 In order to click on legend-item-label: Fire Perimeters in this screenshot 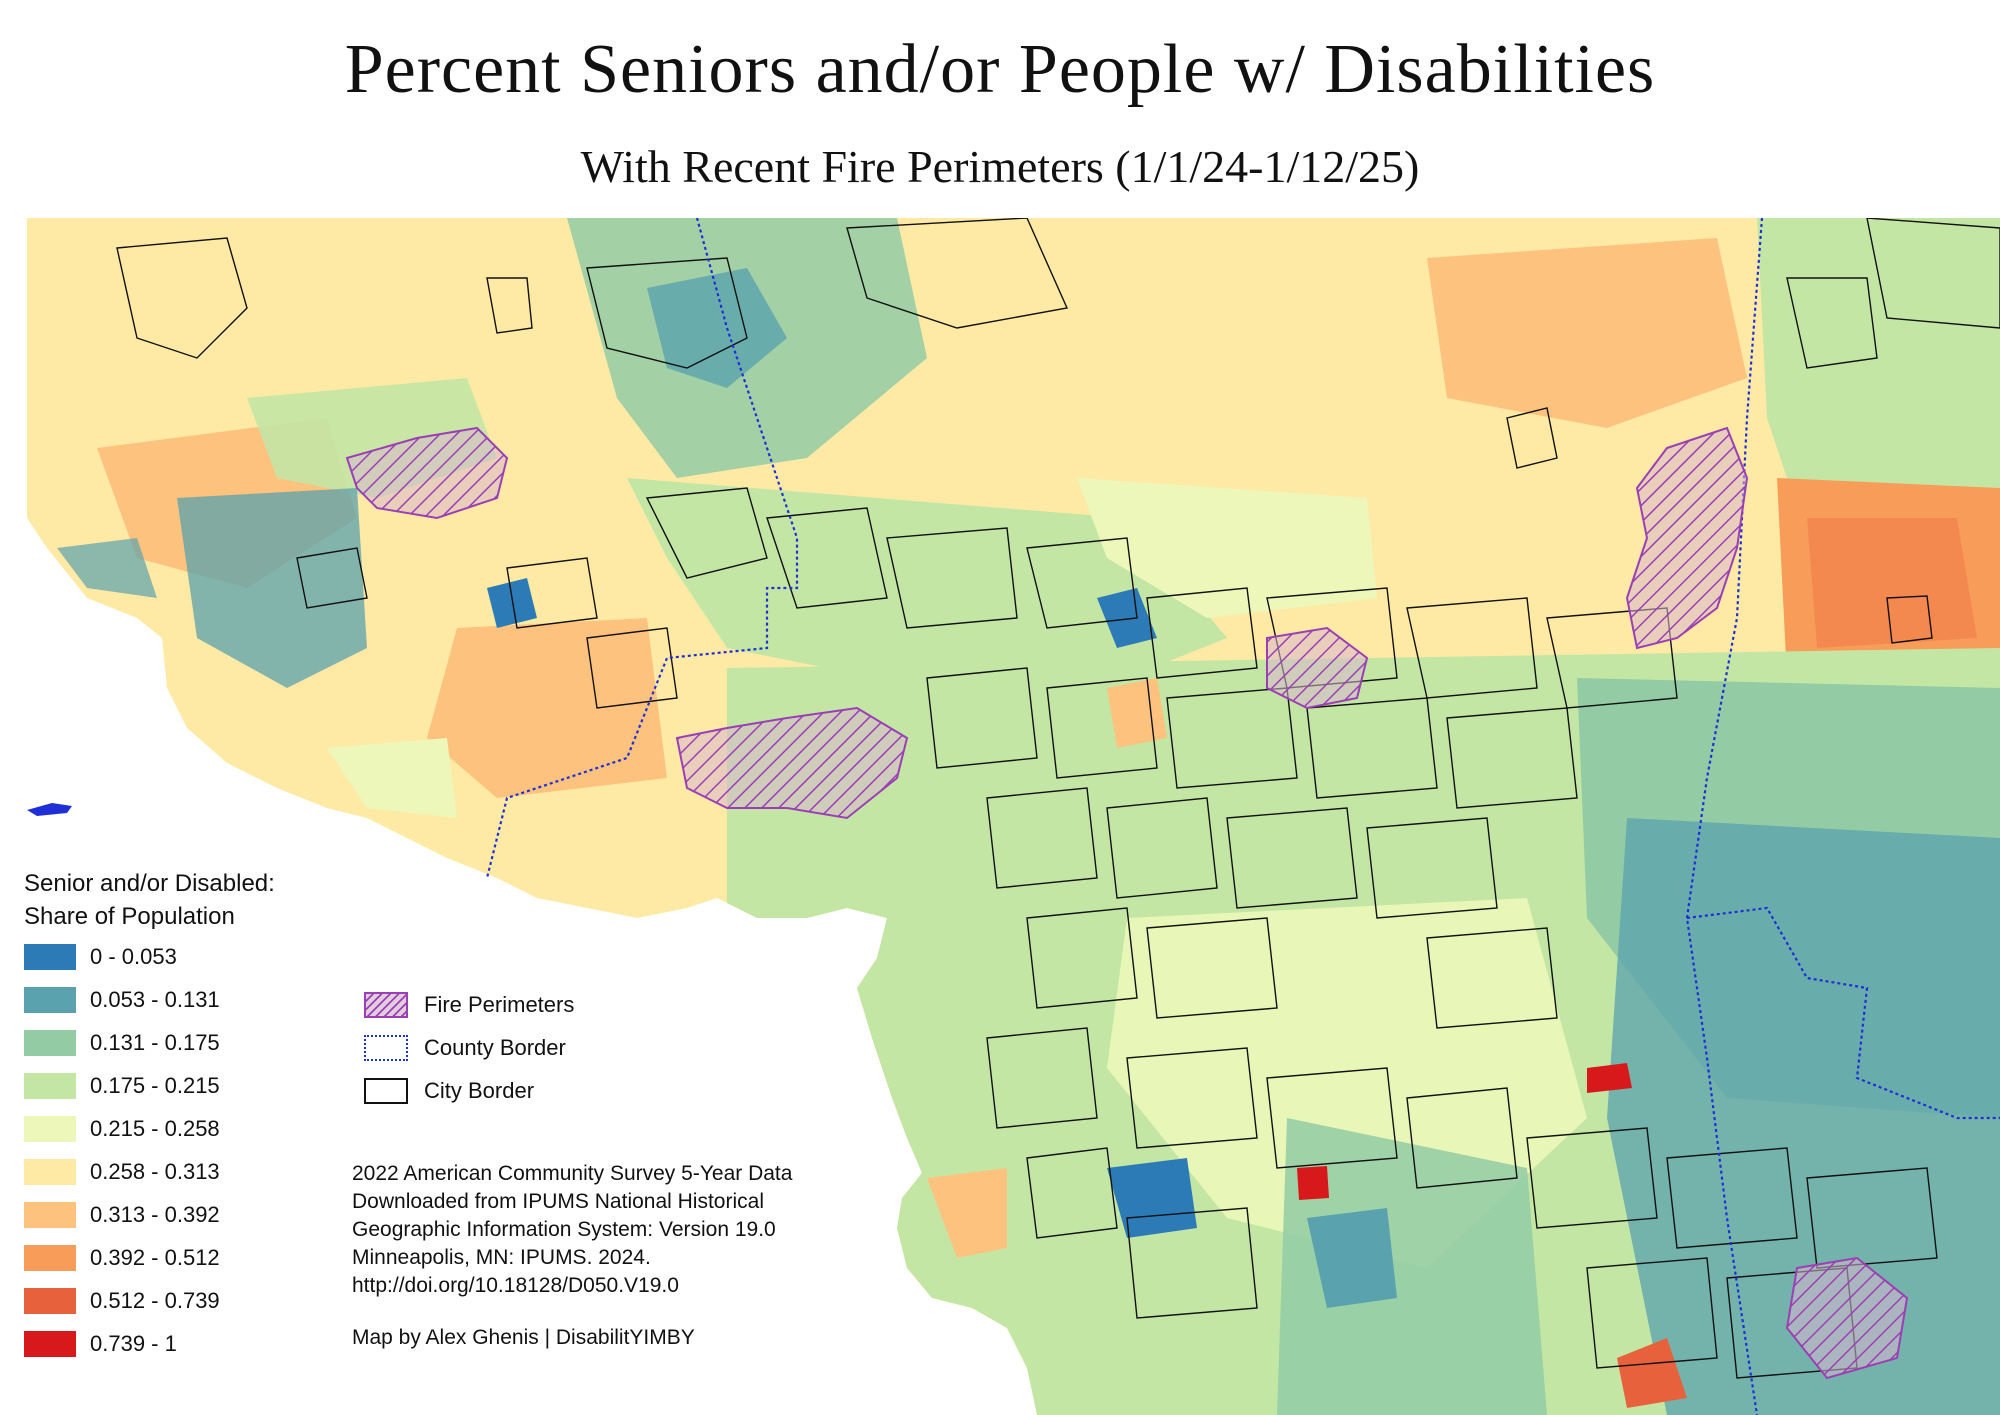, I will do `click(499, 1004)`.